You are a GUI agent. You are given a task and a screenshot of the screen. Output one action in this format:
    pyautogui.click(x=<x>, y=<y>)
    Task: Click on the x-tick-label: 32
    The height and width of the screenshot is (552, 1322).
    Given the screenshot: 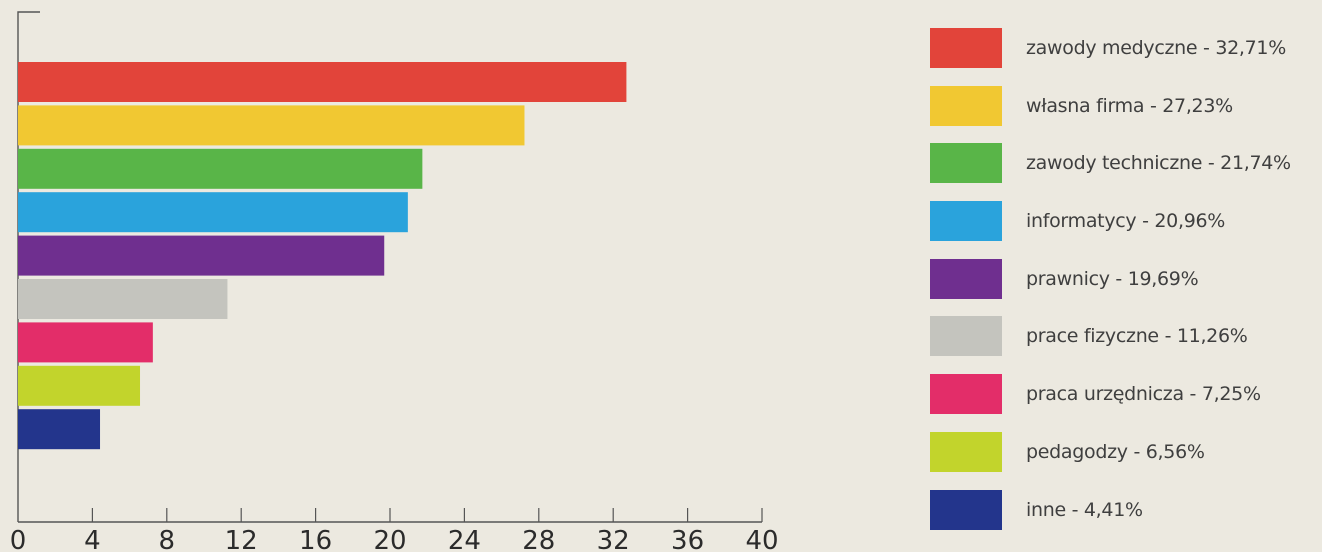 What is the action you would take?
    pyautogui.click(x=613, y=539)
    